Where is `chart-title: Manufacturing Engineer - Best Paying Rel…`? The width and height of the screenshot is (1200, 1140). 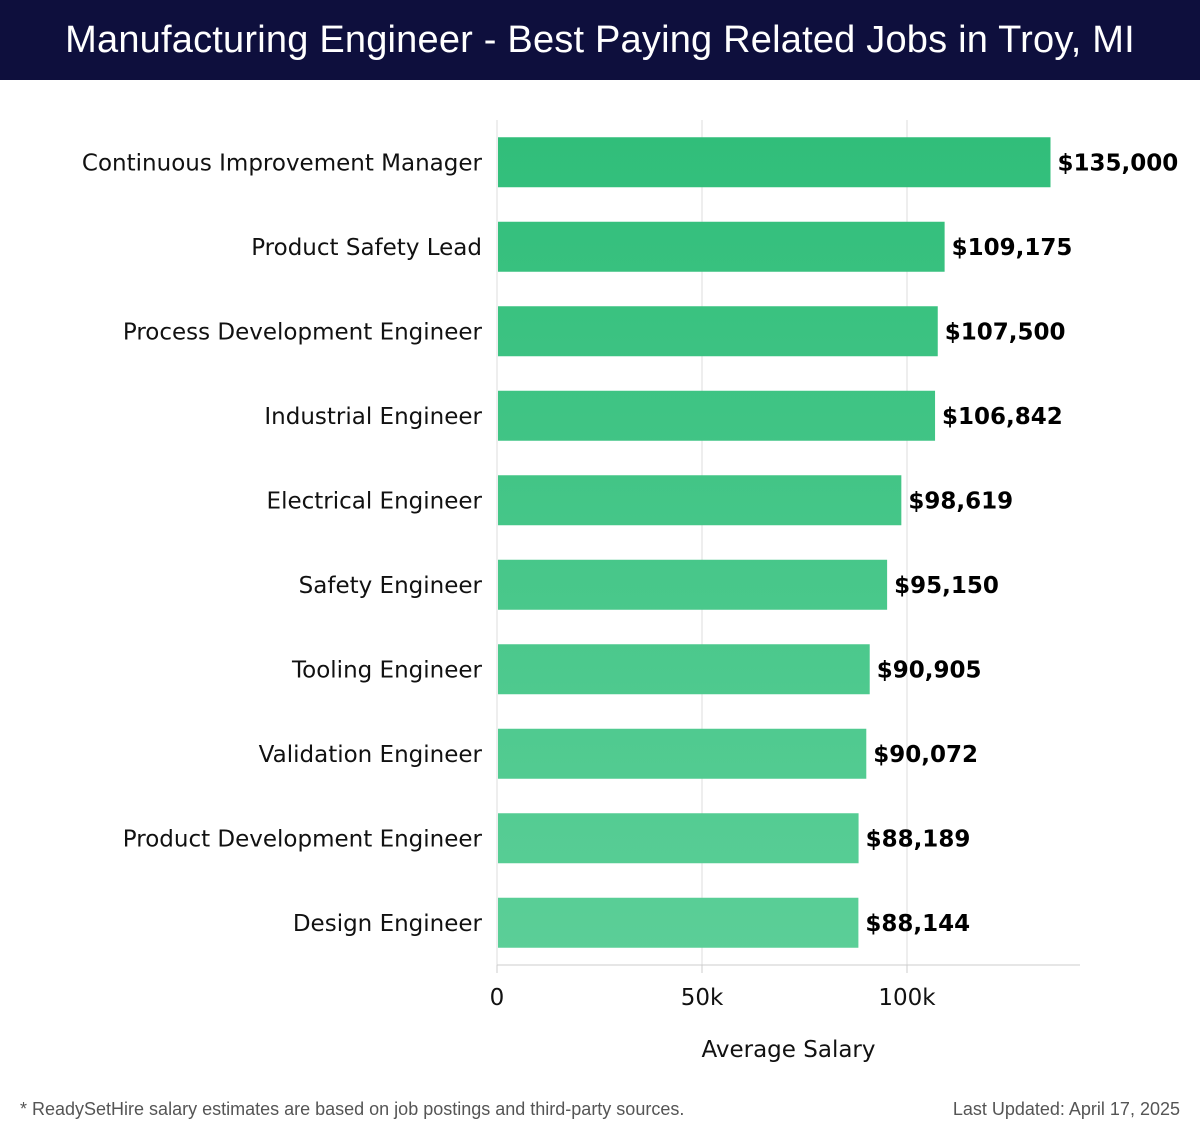
chart-title: Manufacturing Engineer - Best Paying Rel… is located at coordinates (600, 40).